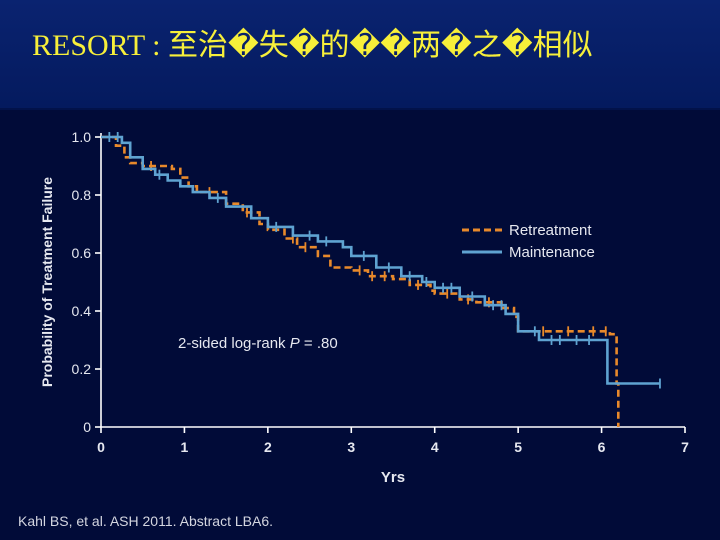 Image resolution: width=720 pixels, height=540 pixels. Describe the element at coordinates (258, 343) in the screenshot. I see `log-rank-annotation: 2-sided log-rank P = .80` at that location.